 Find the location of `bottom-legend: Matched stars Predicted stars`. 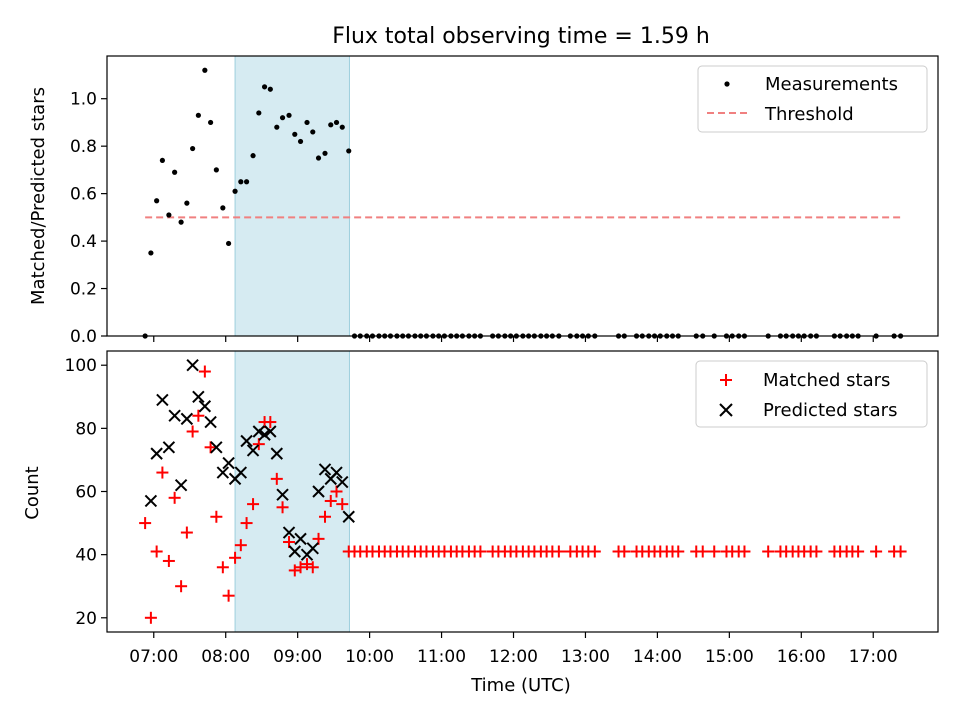

bottom-legend: Matched stars Predicted stars is located at coordinates (811, 394).